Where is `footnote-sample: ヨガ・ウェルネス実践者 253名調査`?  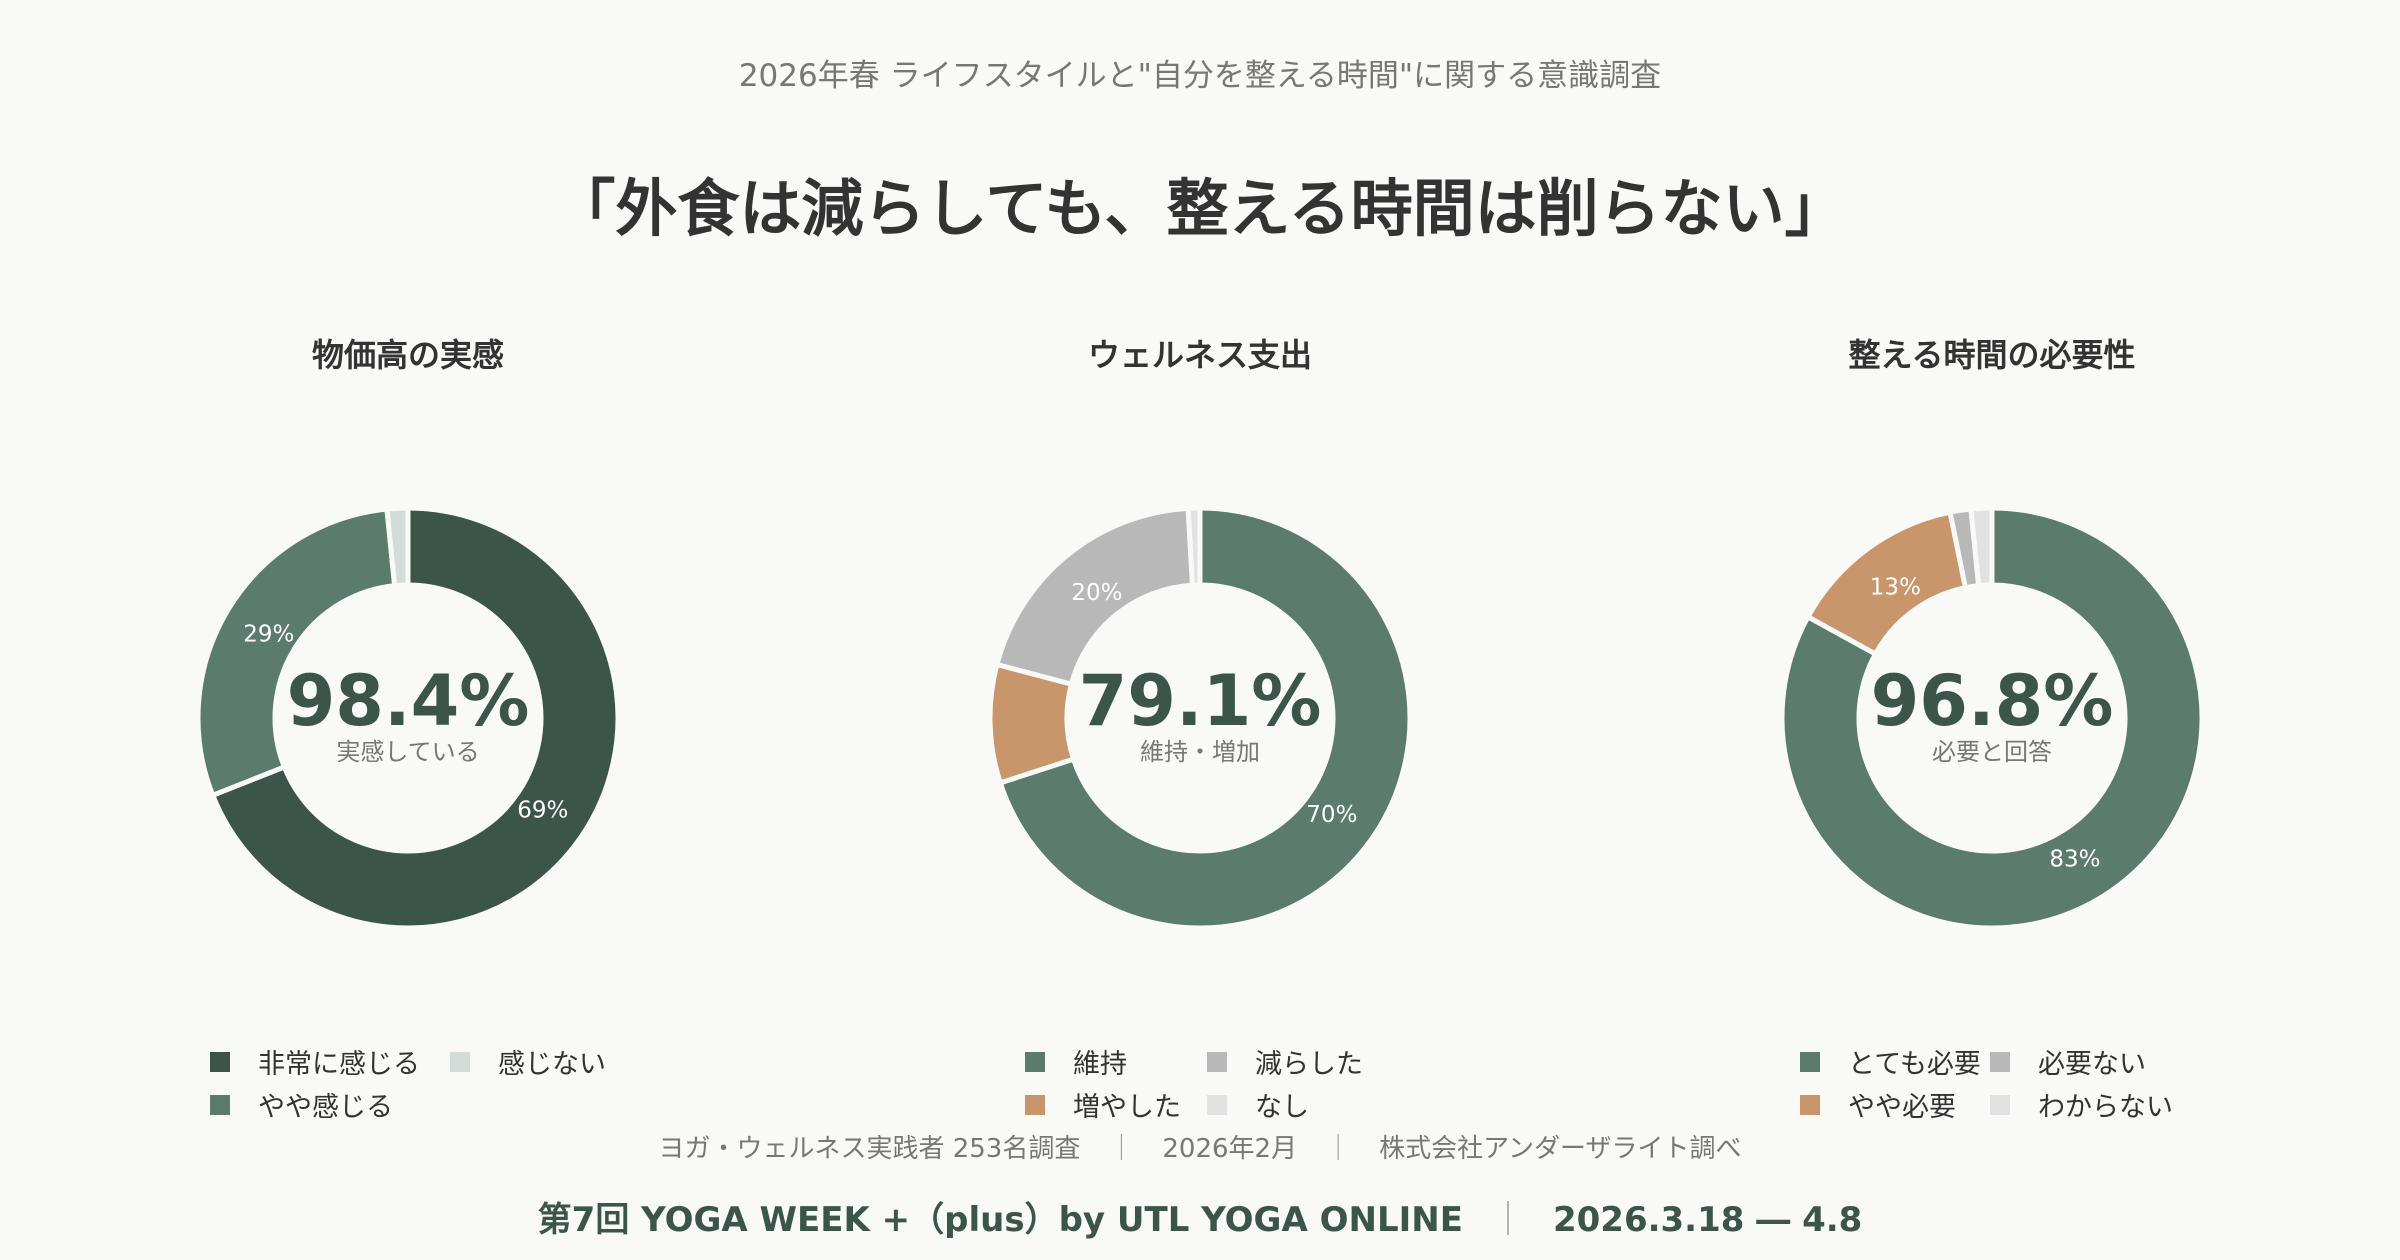
footnote-sample: ヨガ・ウェルネス実践者 253名調査 is located at coordinates (869, 1149).